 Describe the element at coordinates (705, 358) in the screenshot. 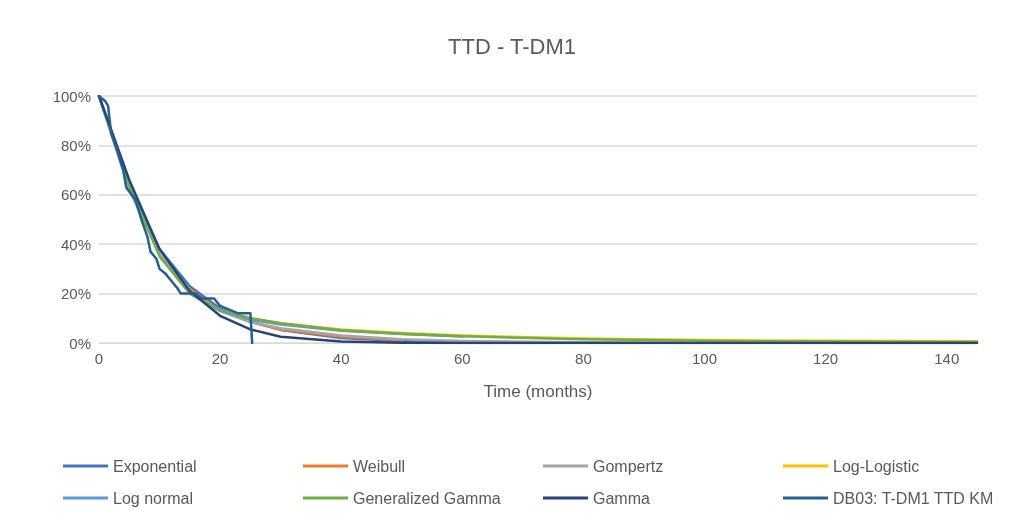

I see `x-tick-label: 100` at that location.